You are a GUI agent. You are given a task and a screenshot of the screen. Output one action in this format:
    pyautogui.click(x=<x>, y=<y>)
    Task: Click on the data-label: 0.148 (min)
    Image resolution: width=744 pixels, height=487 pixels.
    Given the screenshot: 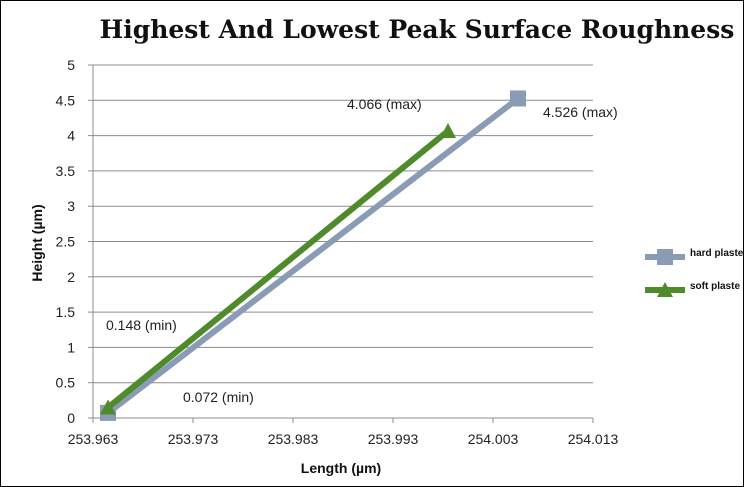 What is the action you would take?
    pyautogui.click(x=141, y=325)
    